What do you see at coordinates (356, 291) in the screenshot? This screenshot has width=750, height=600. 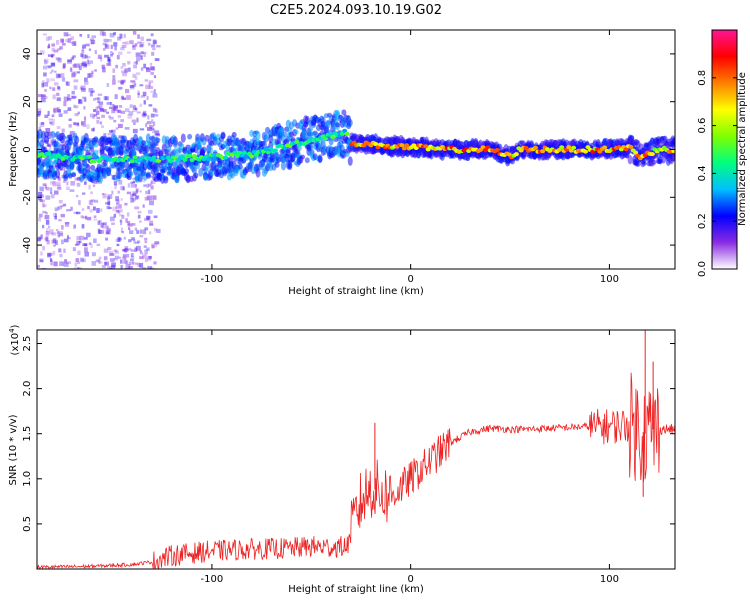 I see `spectrogram-xlabel: Height of straight line (km)` at bounding box center [356, 291].